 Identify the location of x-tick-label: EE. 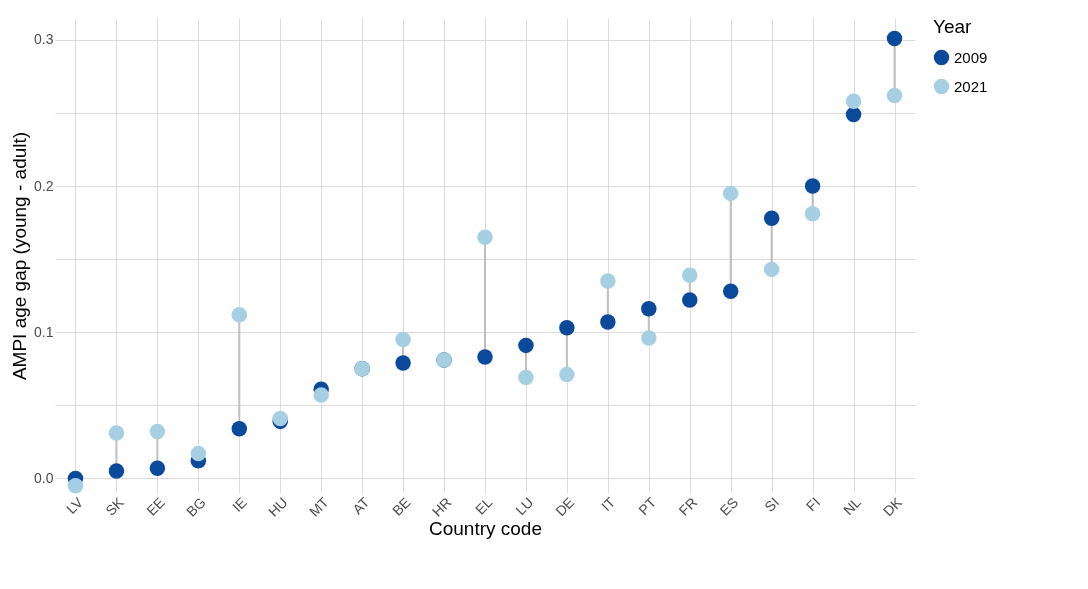
(155, 506).